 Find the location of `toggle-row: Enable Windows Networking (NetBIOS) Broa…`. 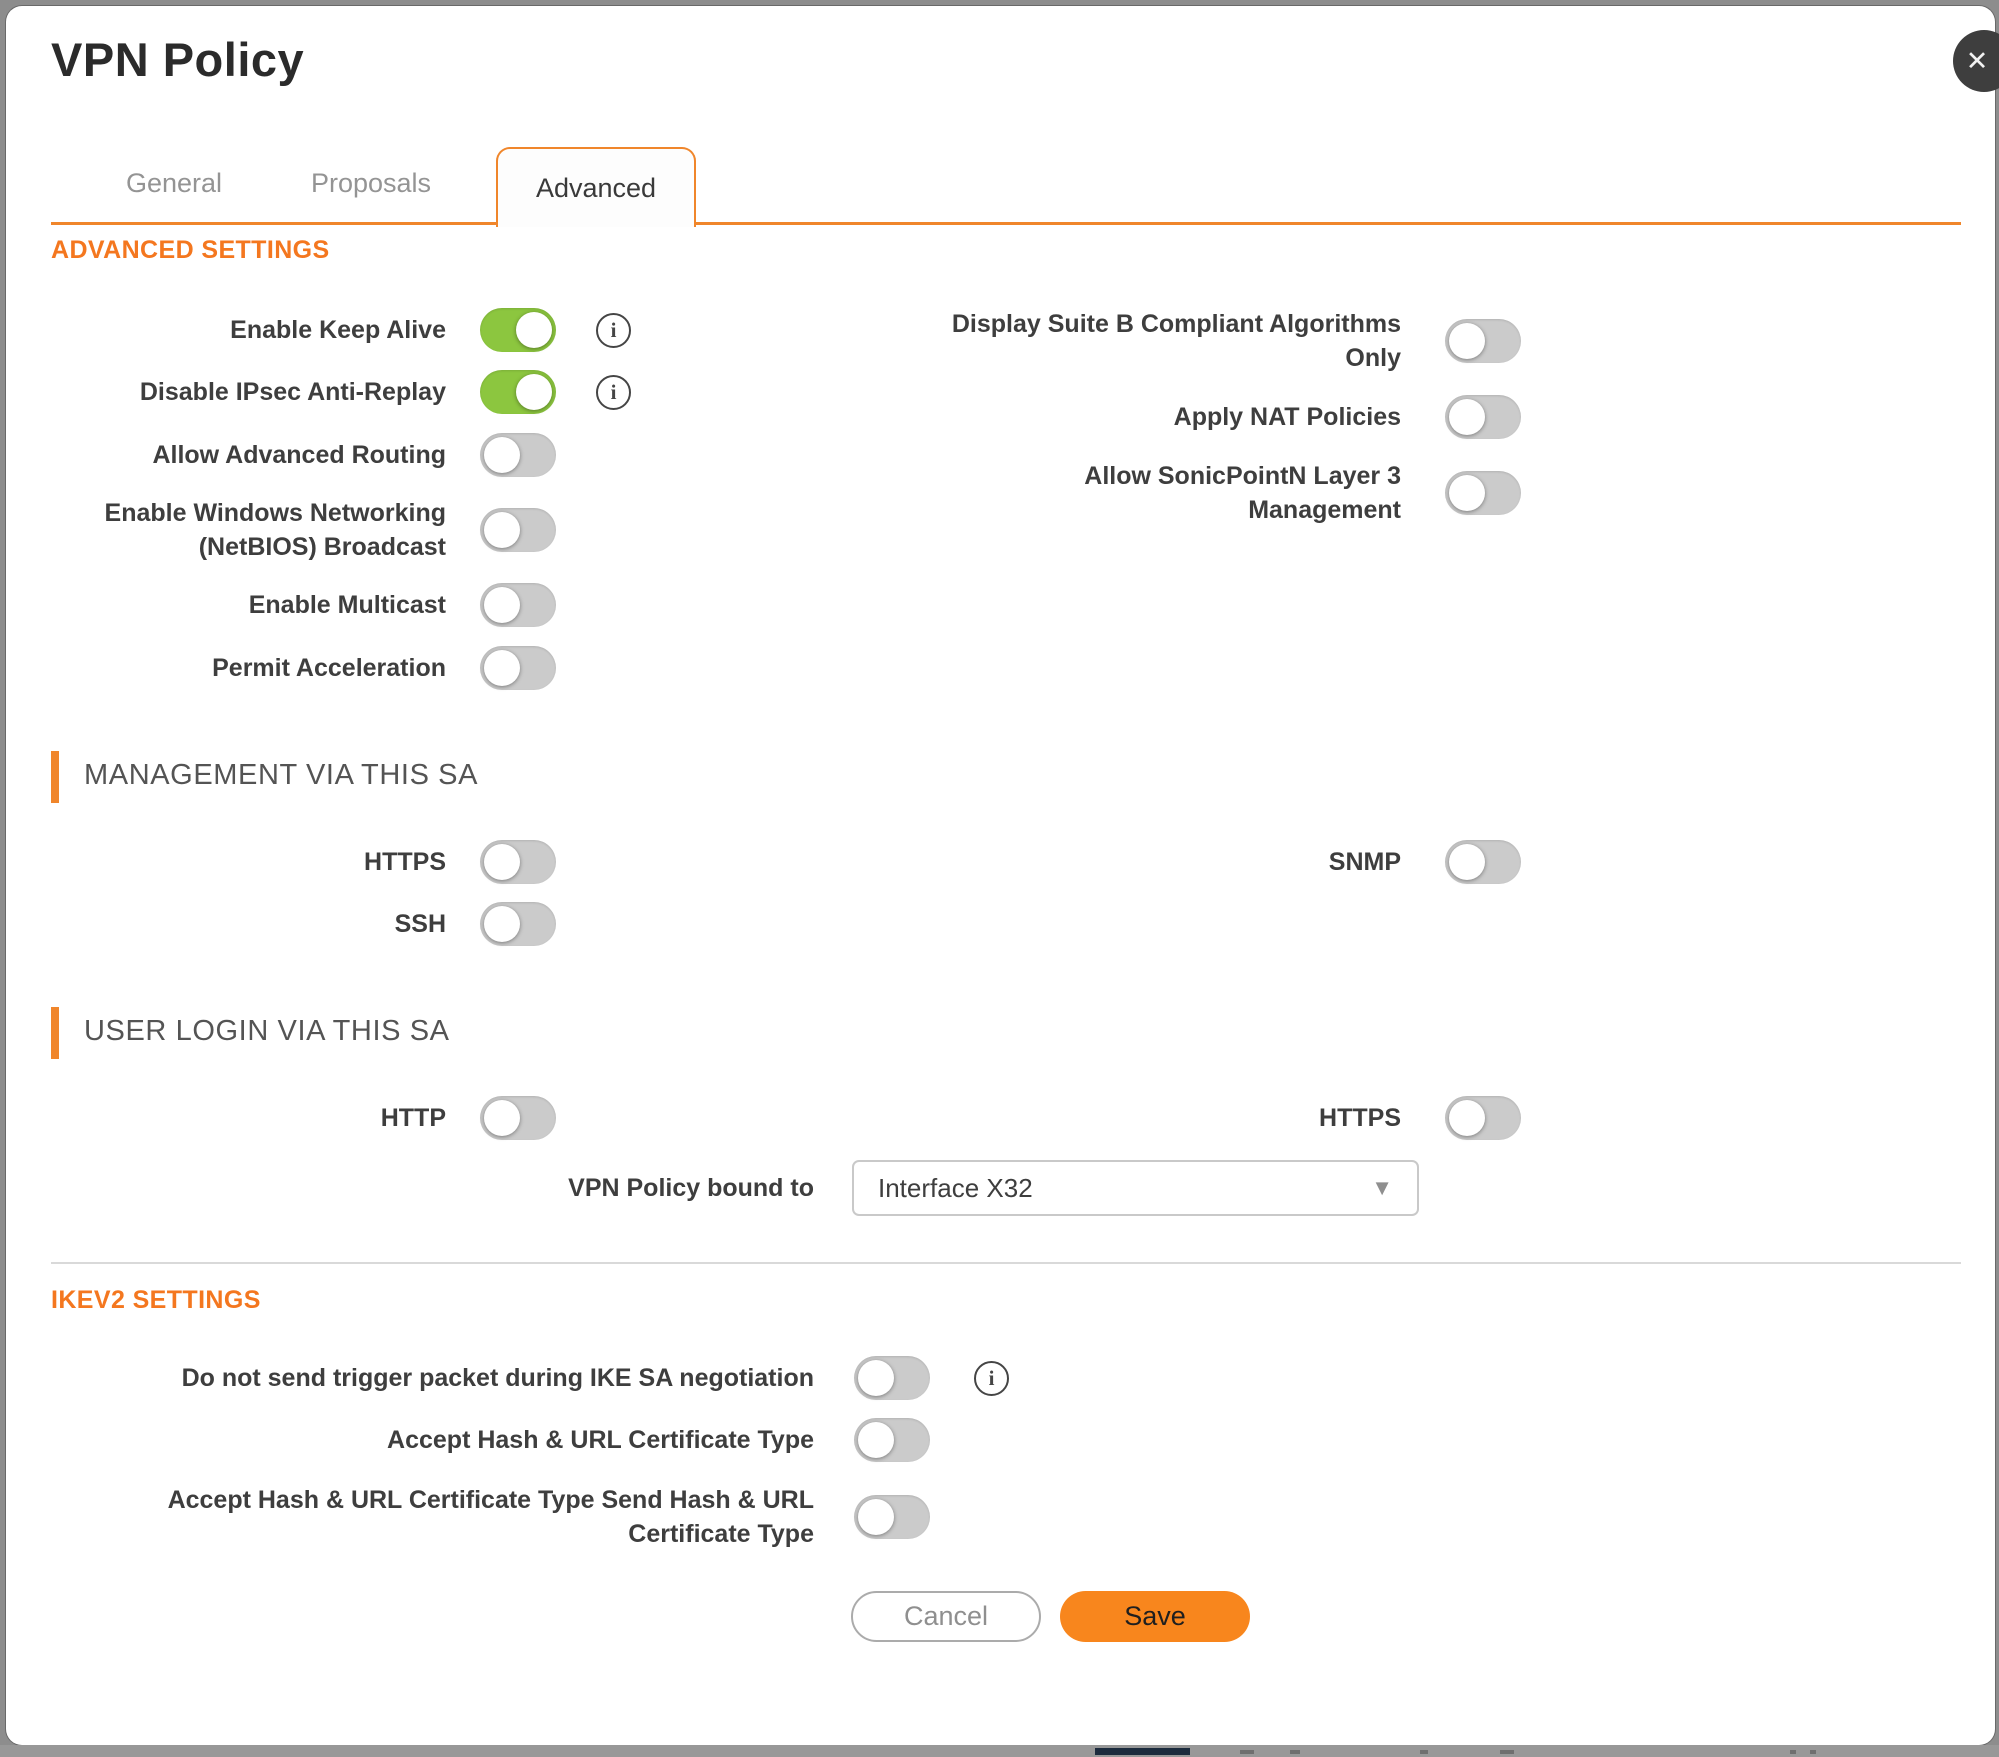

toggle-row: Enable Windows Networking (NetBIOS) Broa… is located at coordinates (303, 530).